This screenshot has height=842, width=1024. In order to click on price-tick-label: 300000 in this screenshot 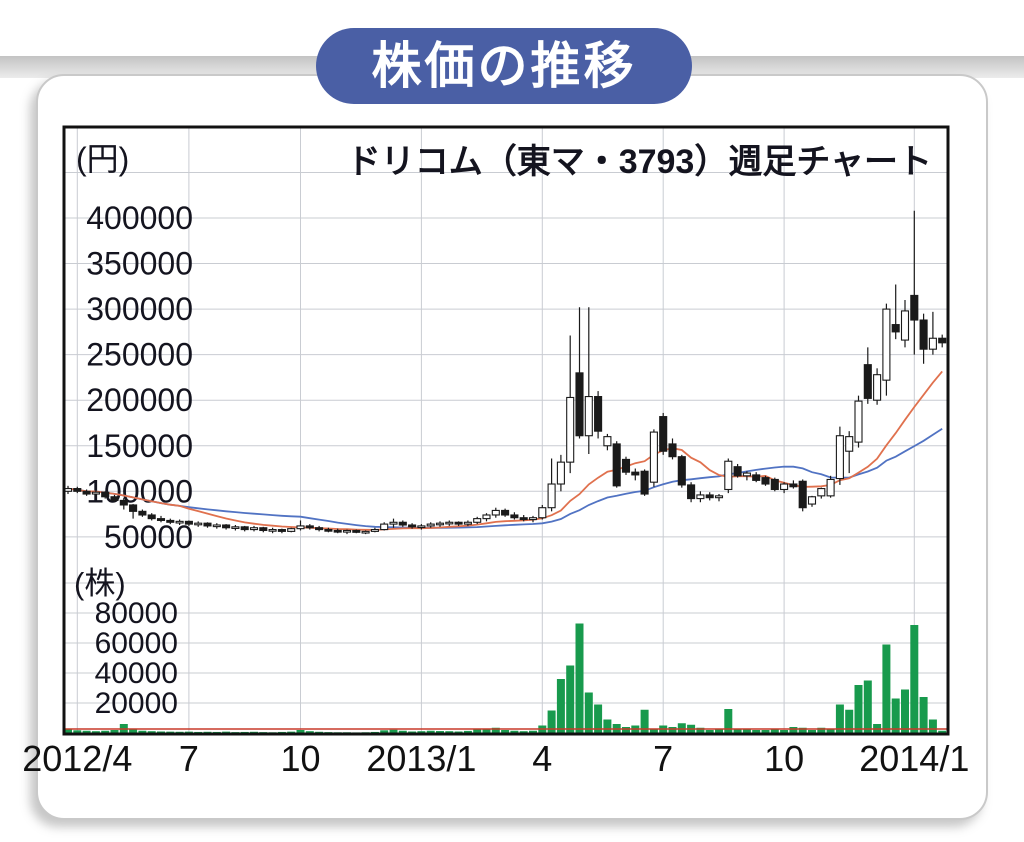, I will do `click(139, 309)`.